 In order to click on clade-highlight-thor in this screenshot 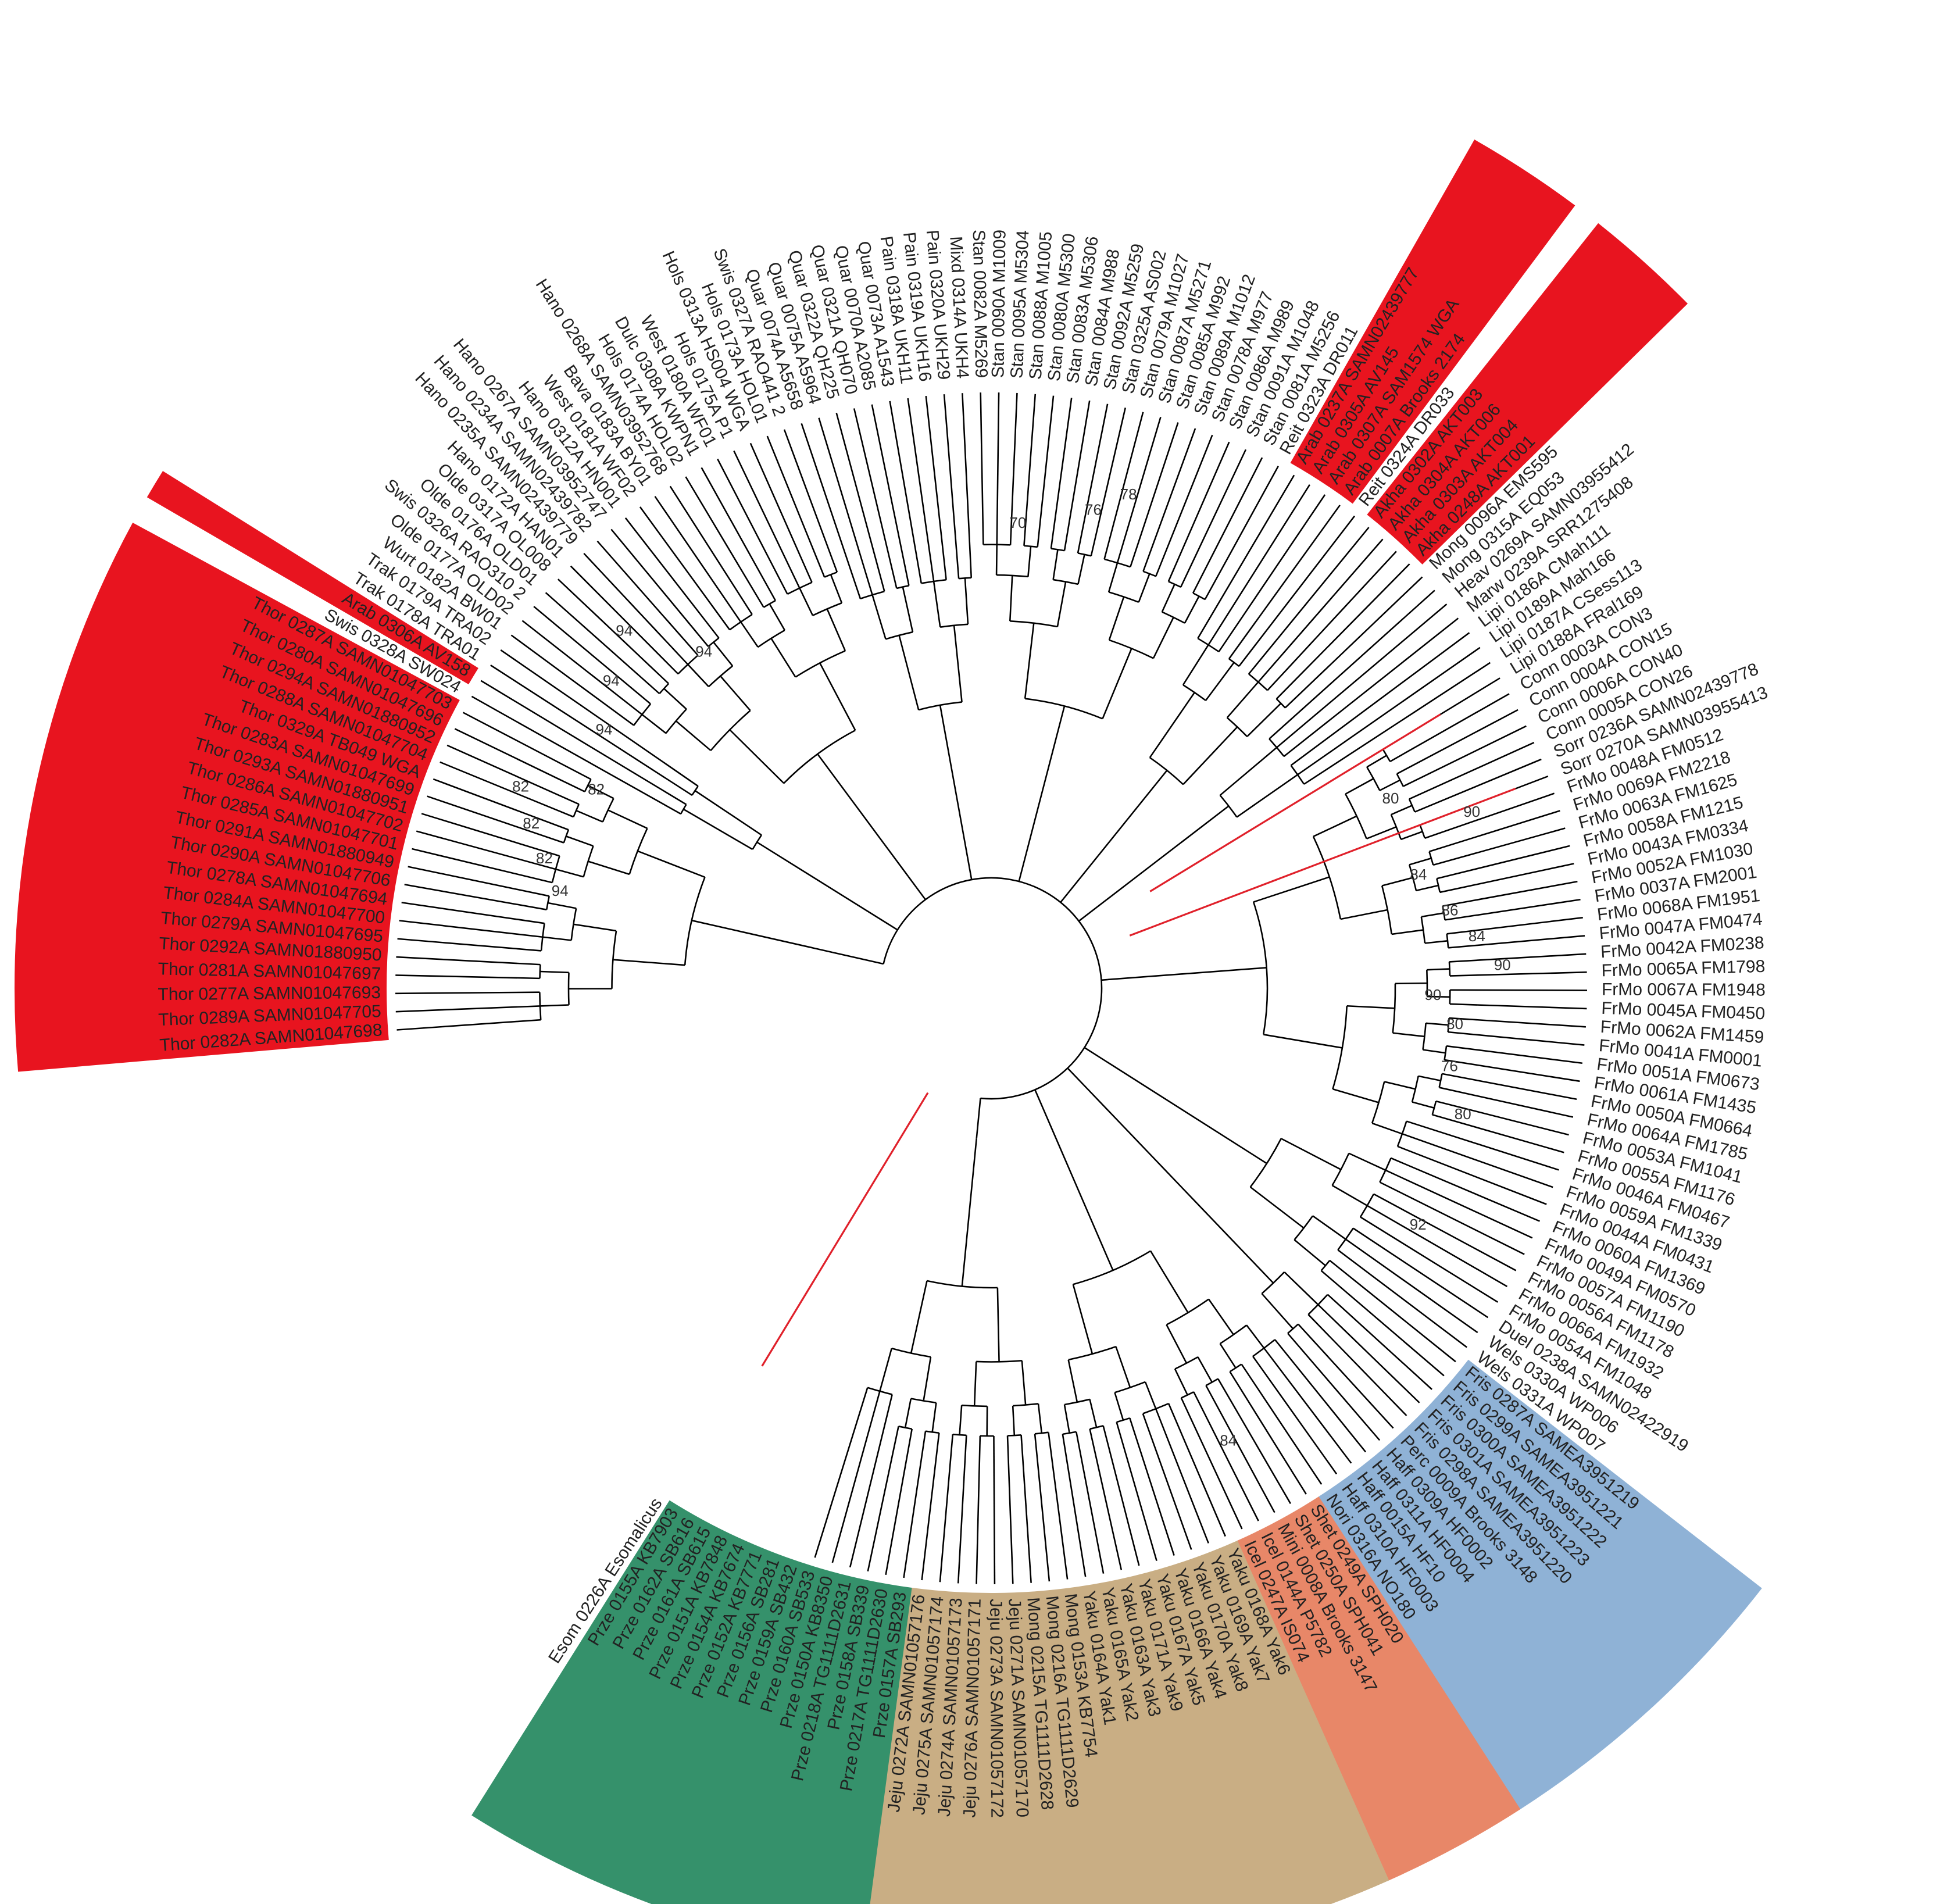, I will do `click(237, 797)`.